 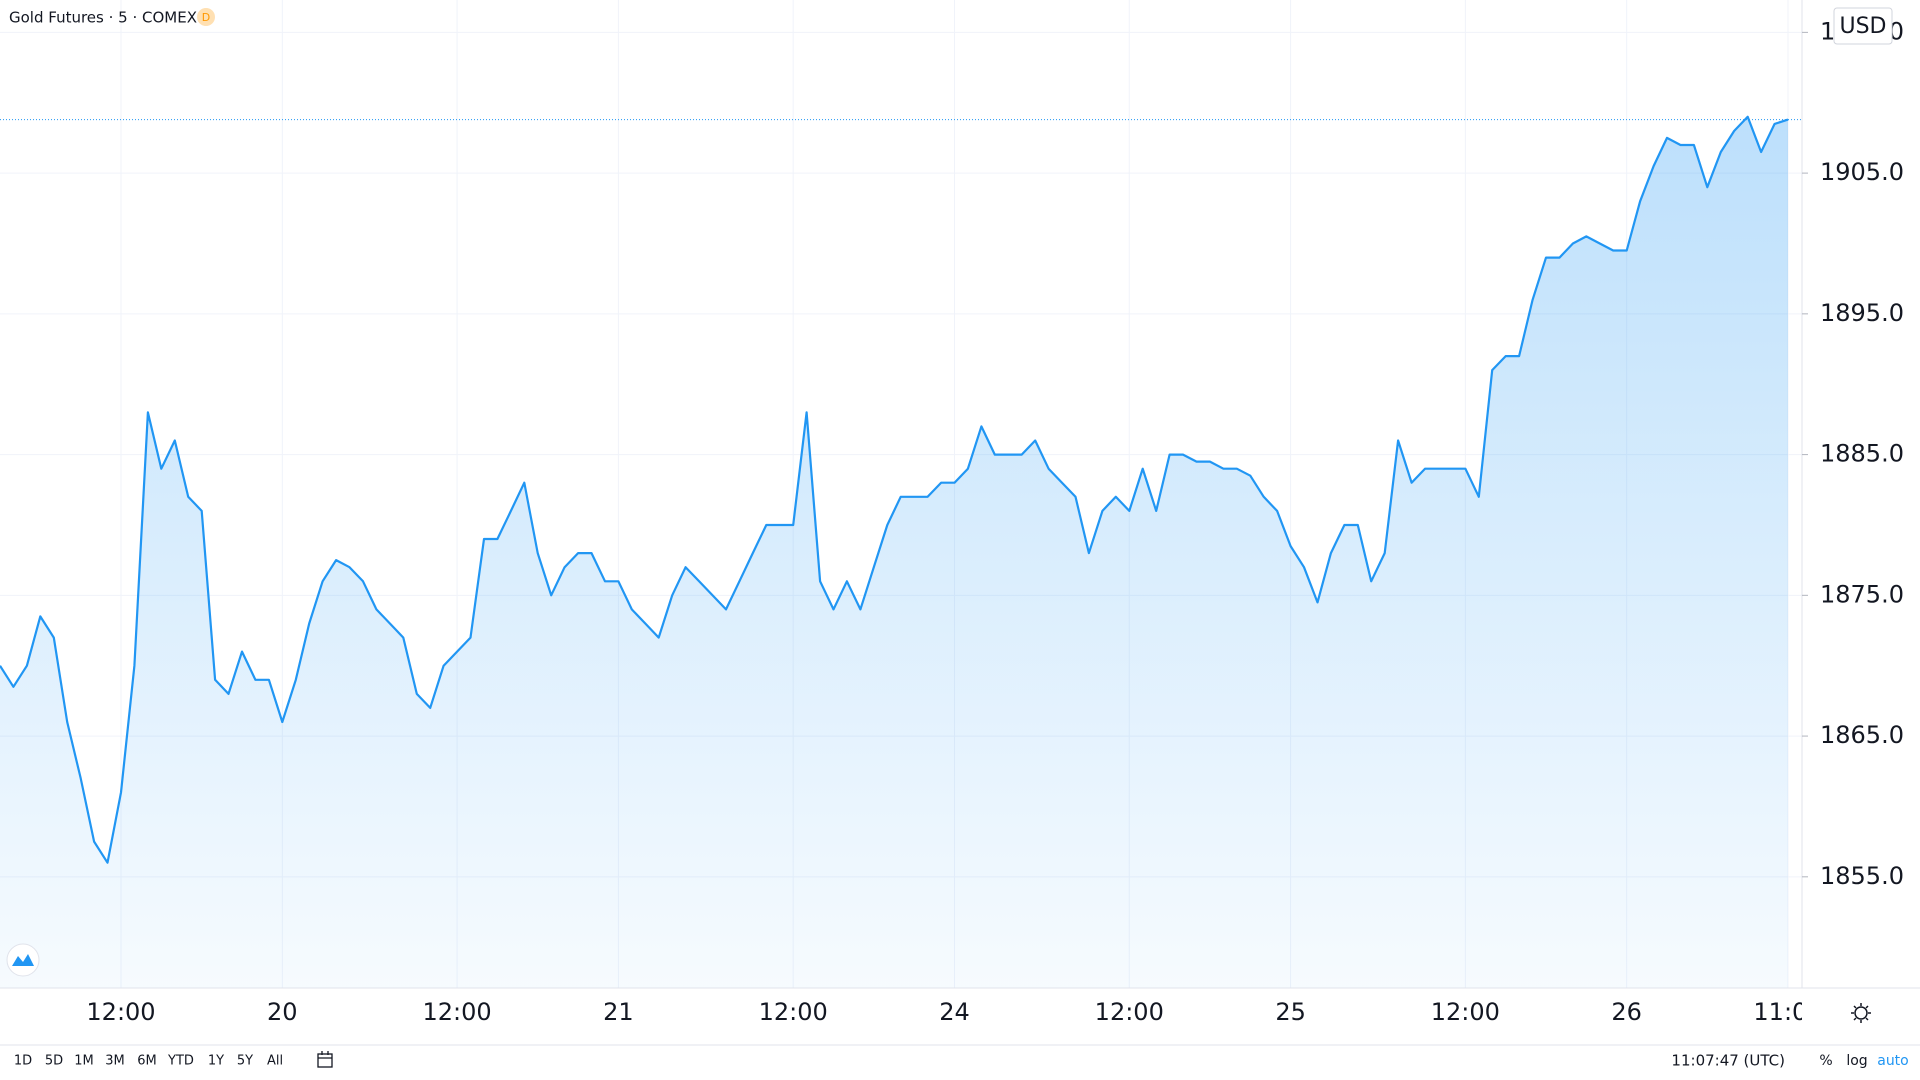 What do you see at coordinates (1825, 1061) in the screenshot?
I see `scale-option: %` at bounding box center [1825, 1061].